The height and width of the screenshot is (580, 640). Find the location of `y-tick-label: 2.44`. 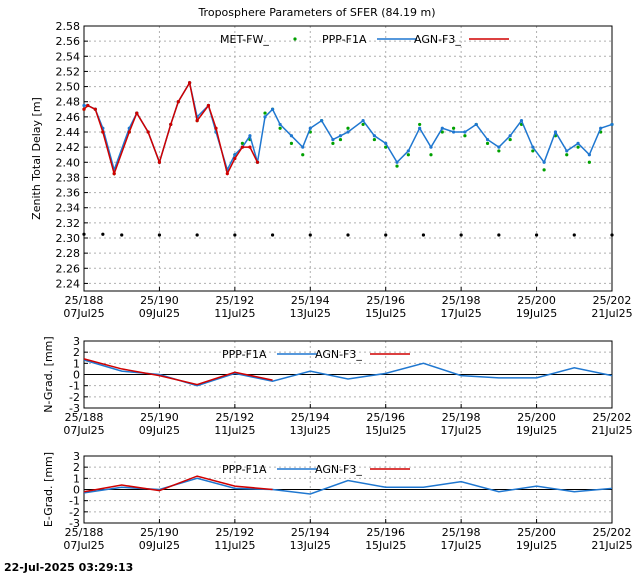

y-tick-label: 2.44 is located at coordinates (68, 132).